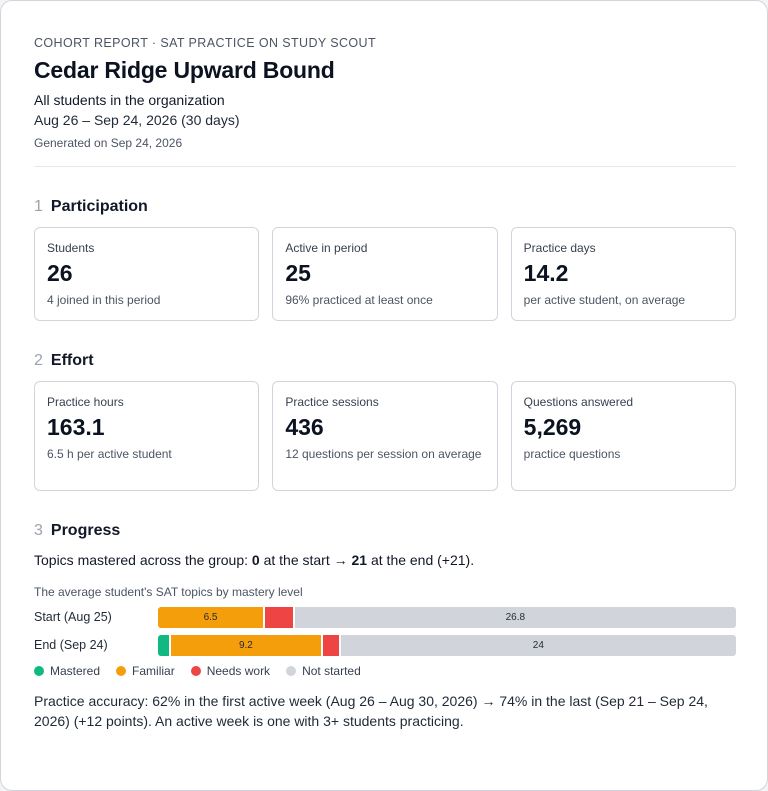 The image size is (768, 791). What do you see at coordinates (572, 454) in the screenshot?
I see `stat-subtext: practice questions` at bounding box center [572, 454].